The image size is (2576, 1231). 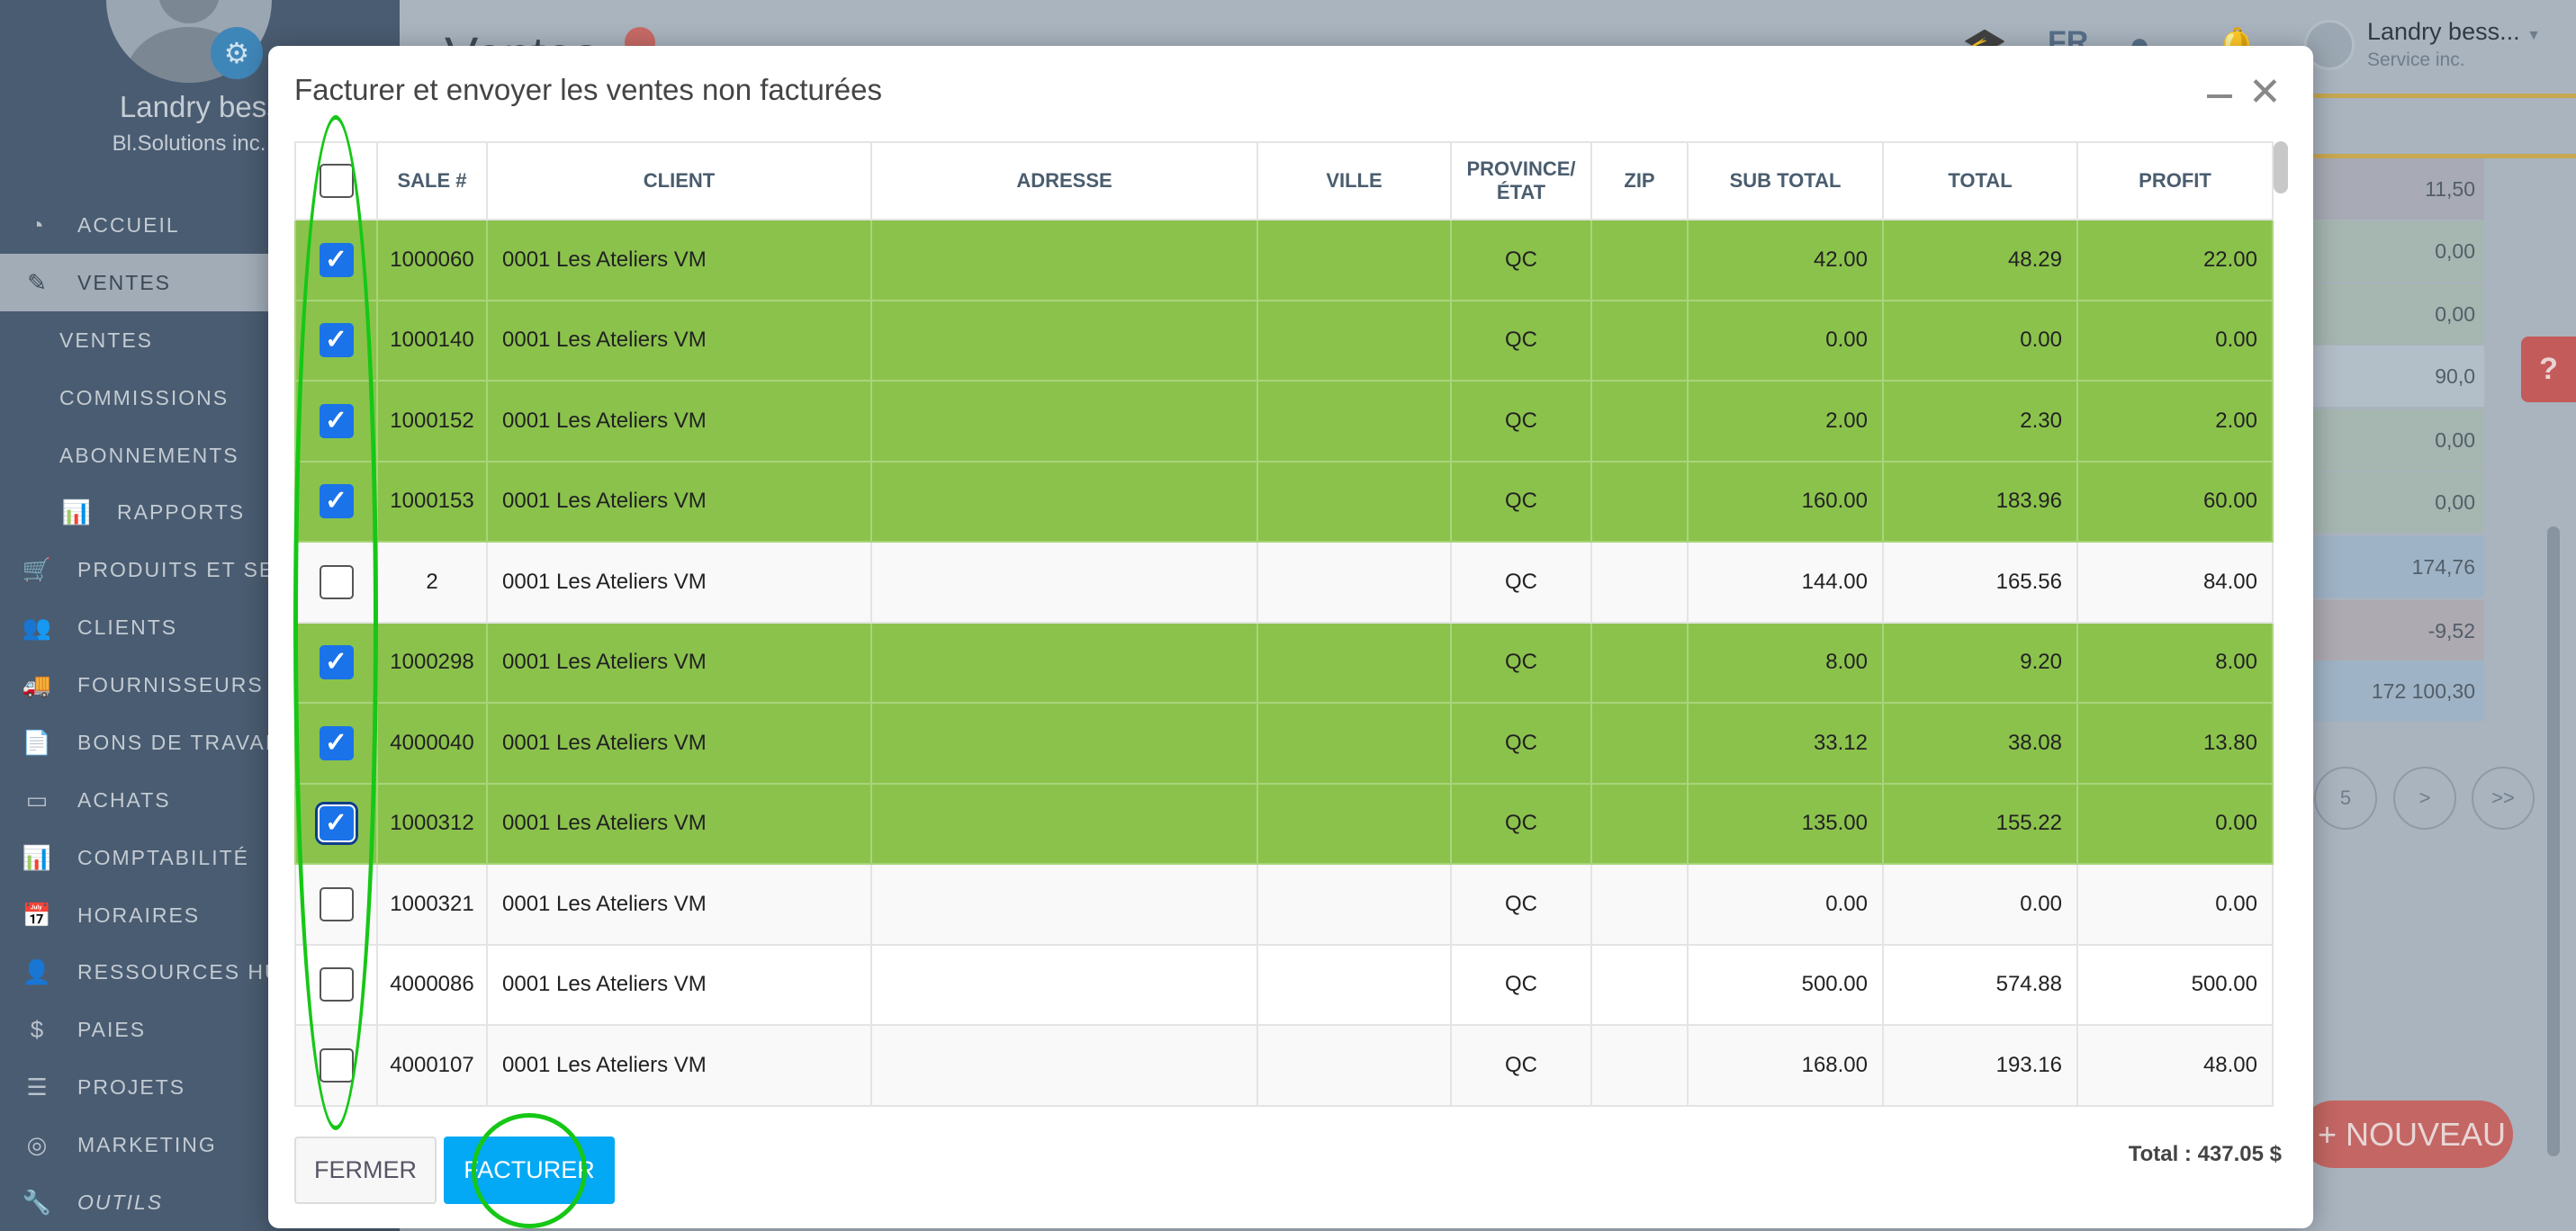 What do you see at coordinates (200, 1029) in the screenshot?
I see `sidebar-item-paies: $ PAIES` at bounding box center [200, 1029].